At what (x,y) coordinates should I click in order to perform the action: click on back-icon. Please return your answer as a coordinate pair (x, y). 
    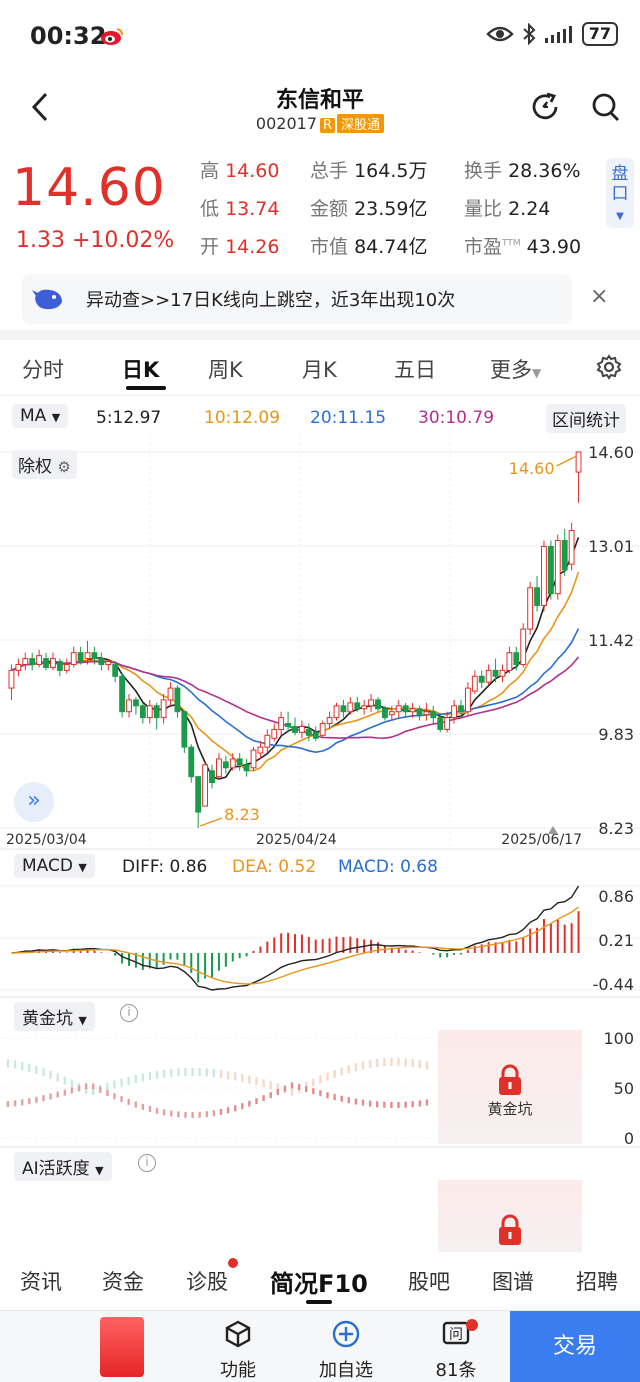
    Looking at the image, I should click on (41, 107).